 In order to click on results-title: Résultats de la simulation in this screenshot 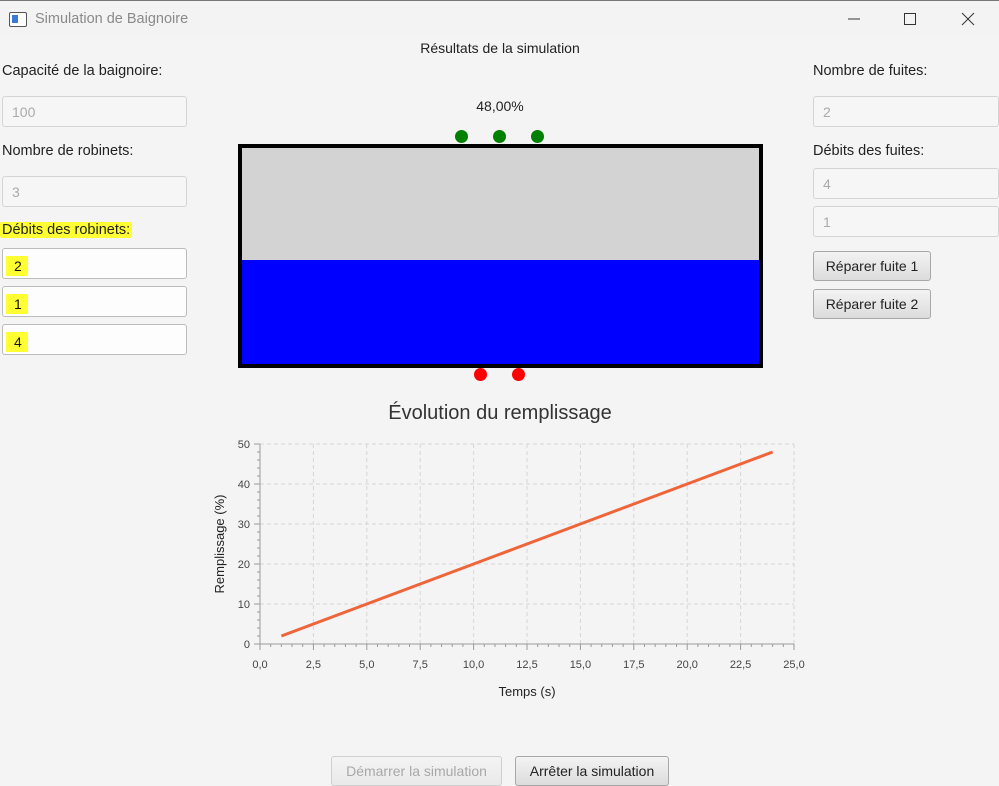, I will do `click(500, 48)`.